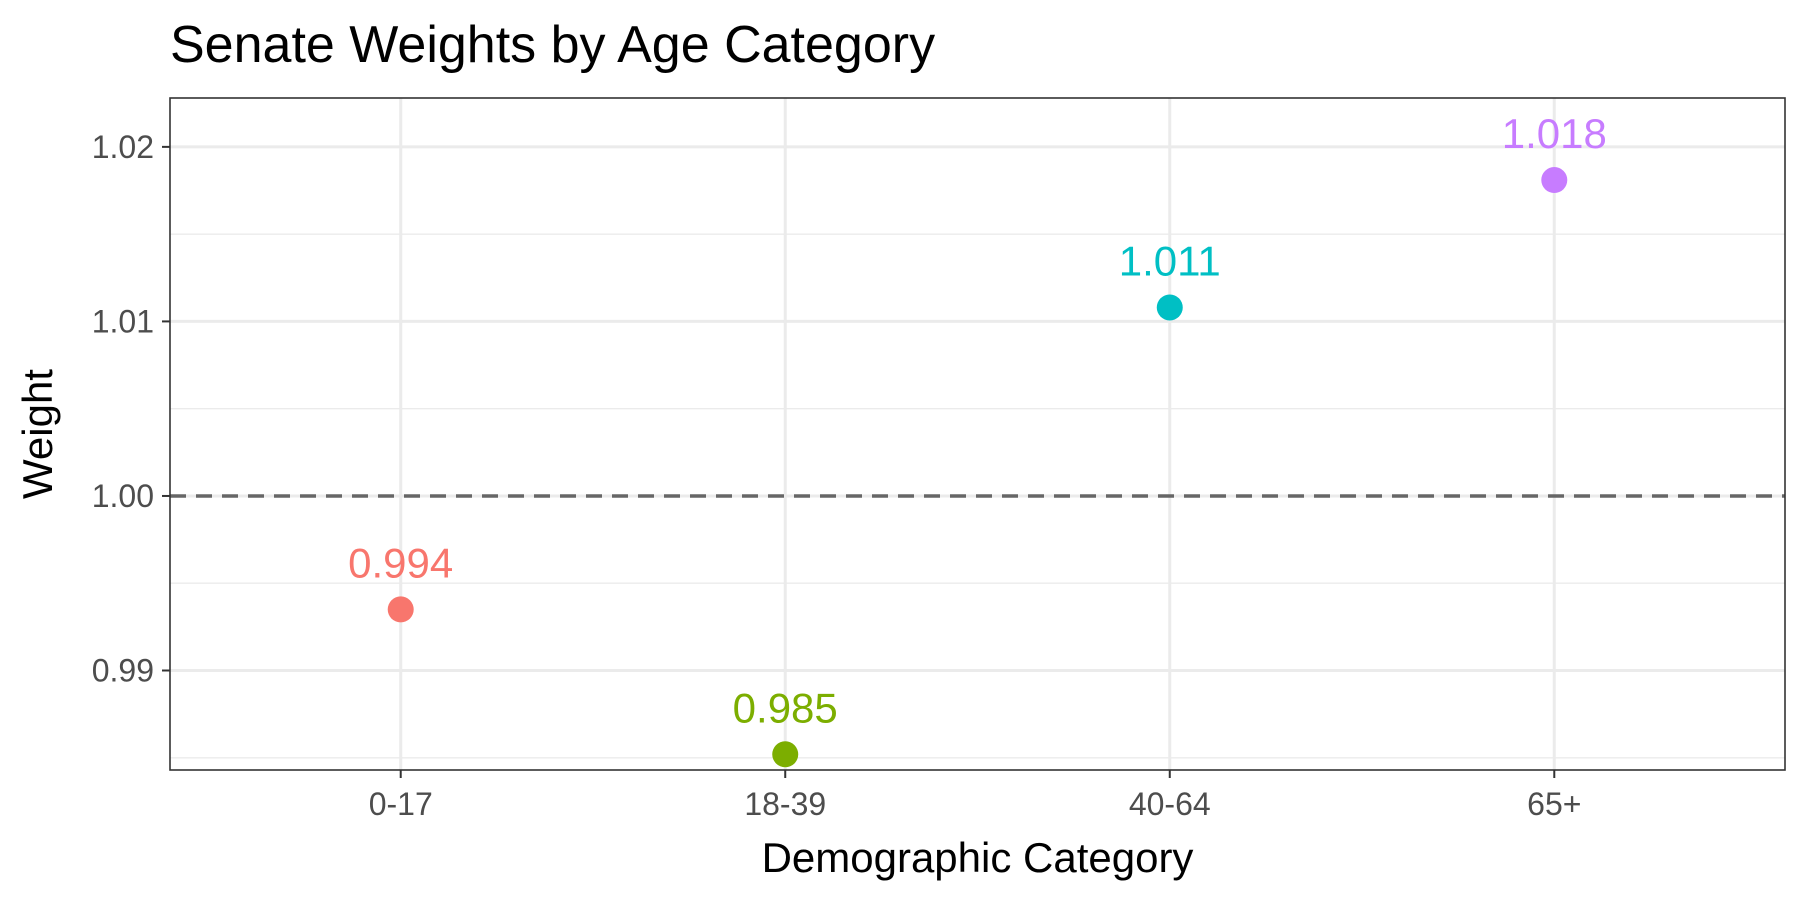  Describe the element at coordinates (123, 671) in the screenshot. I see `y-tick-label: 0.99` at that location.